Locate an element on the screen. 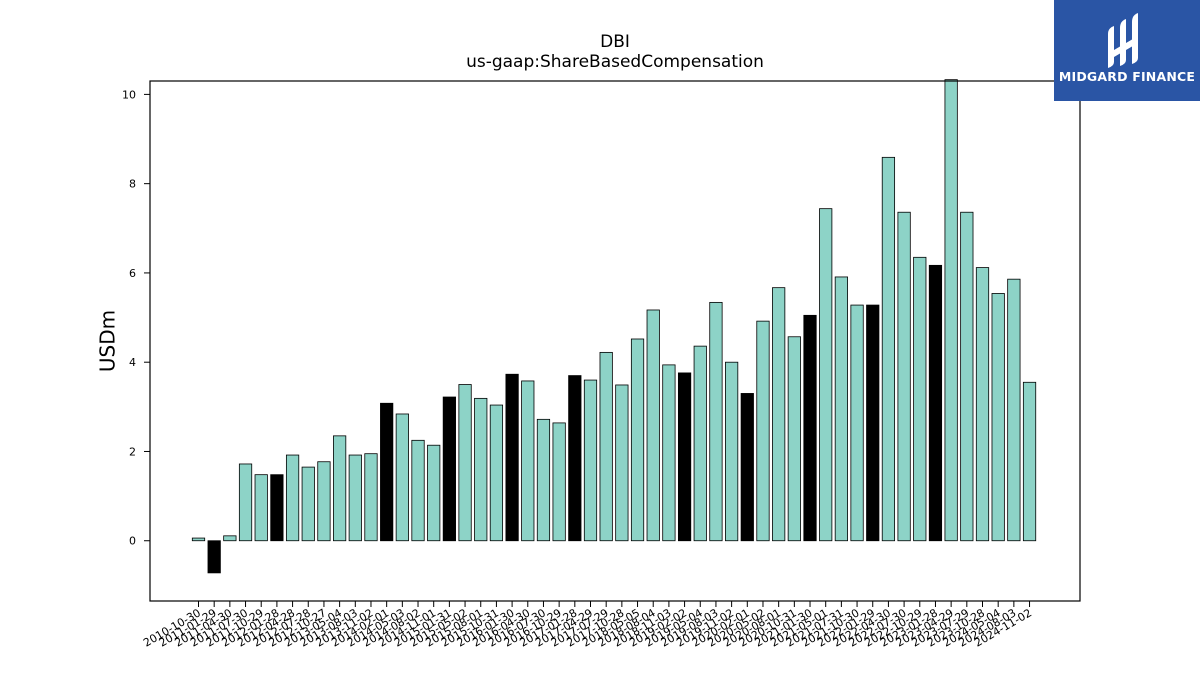 The width and height of the screenshot is (1200, 675). y-axis: 0 2 4 6 8 10 is located at coordinates (136, 318).